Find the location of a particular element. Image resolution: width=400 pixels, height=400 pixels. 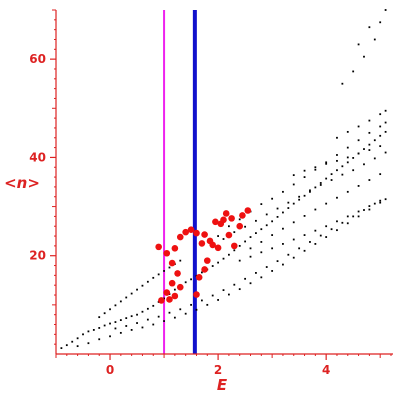

x-axis-label: E is located at coordinates (222, 385).